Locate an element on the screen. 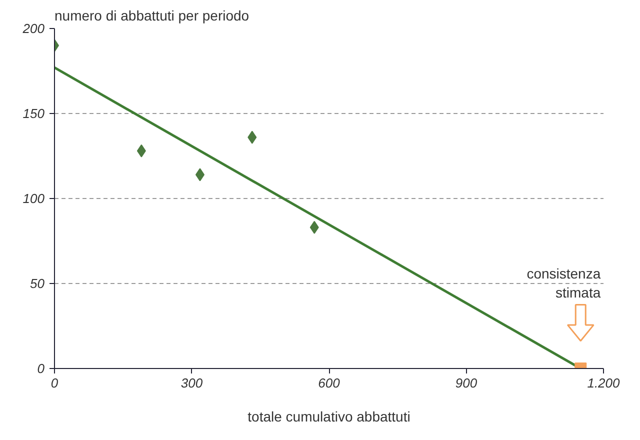 This screenshot has height=440, width=640. y-axis-title: numero di abbattuti per periodo is located at coordinates (152, 16).